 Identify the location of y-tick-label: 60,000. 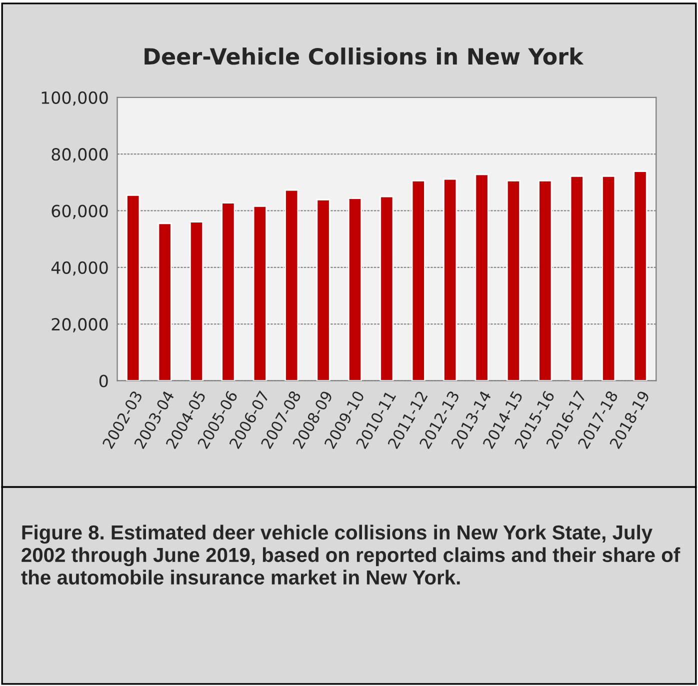
(80, 212).